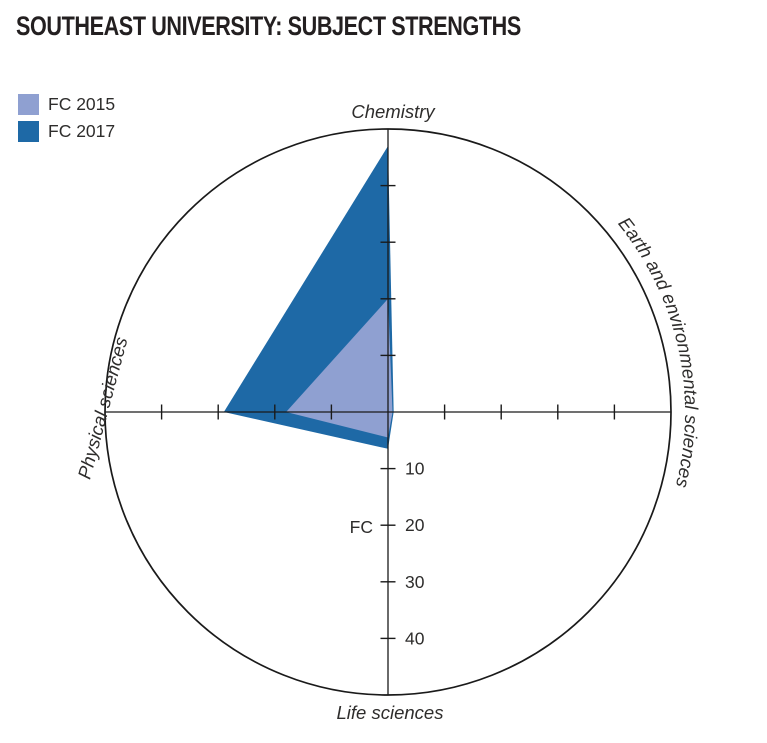 This screenshot has width=767, height=743. What do you see at coordinates (339, 368) in the screenshot?
I see `series-polygon-fc-2015` at bounding box center [339, 368].